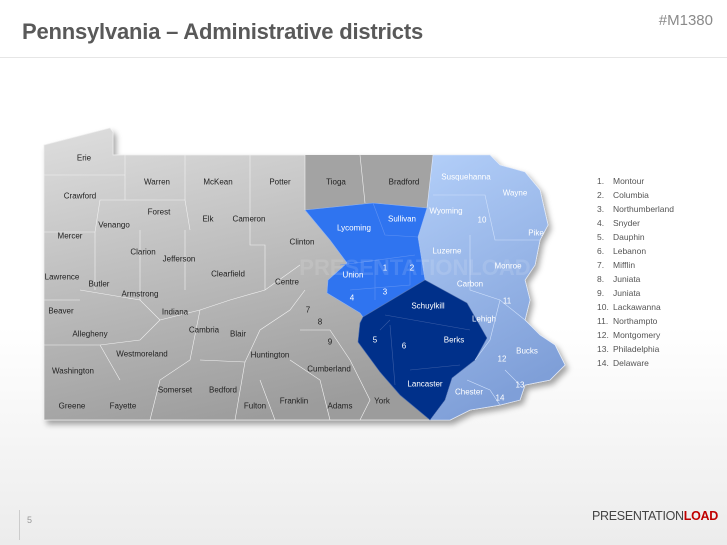 Image resolution: width=727 pixels, height=545 pixels. I want to click on county-label: Lawrence, so click(62, 277).